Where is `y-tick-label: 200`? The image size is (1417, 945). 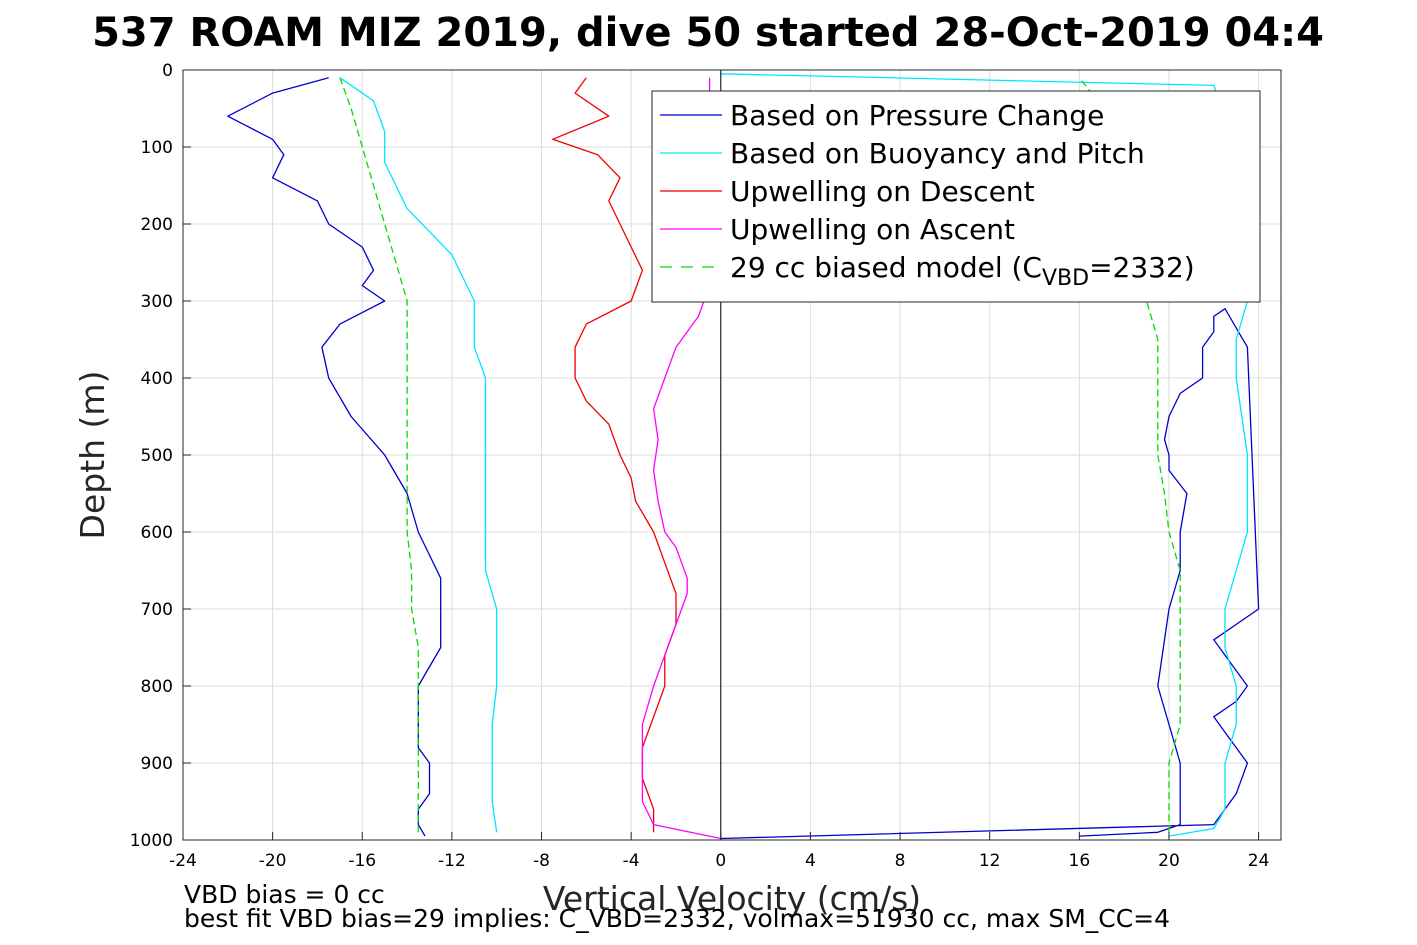 y-tick-label: 200 is located at coordinates (157, 225).